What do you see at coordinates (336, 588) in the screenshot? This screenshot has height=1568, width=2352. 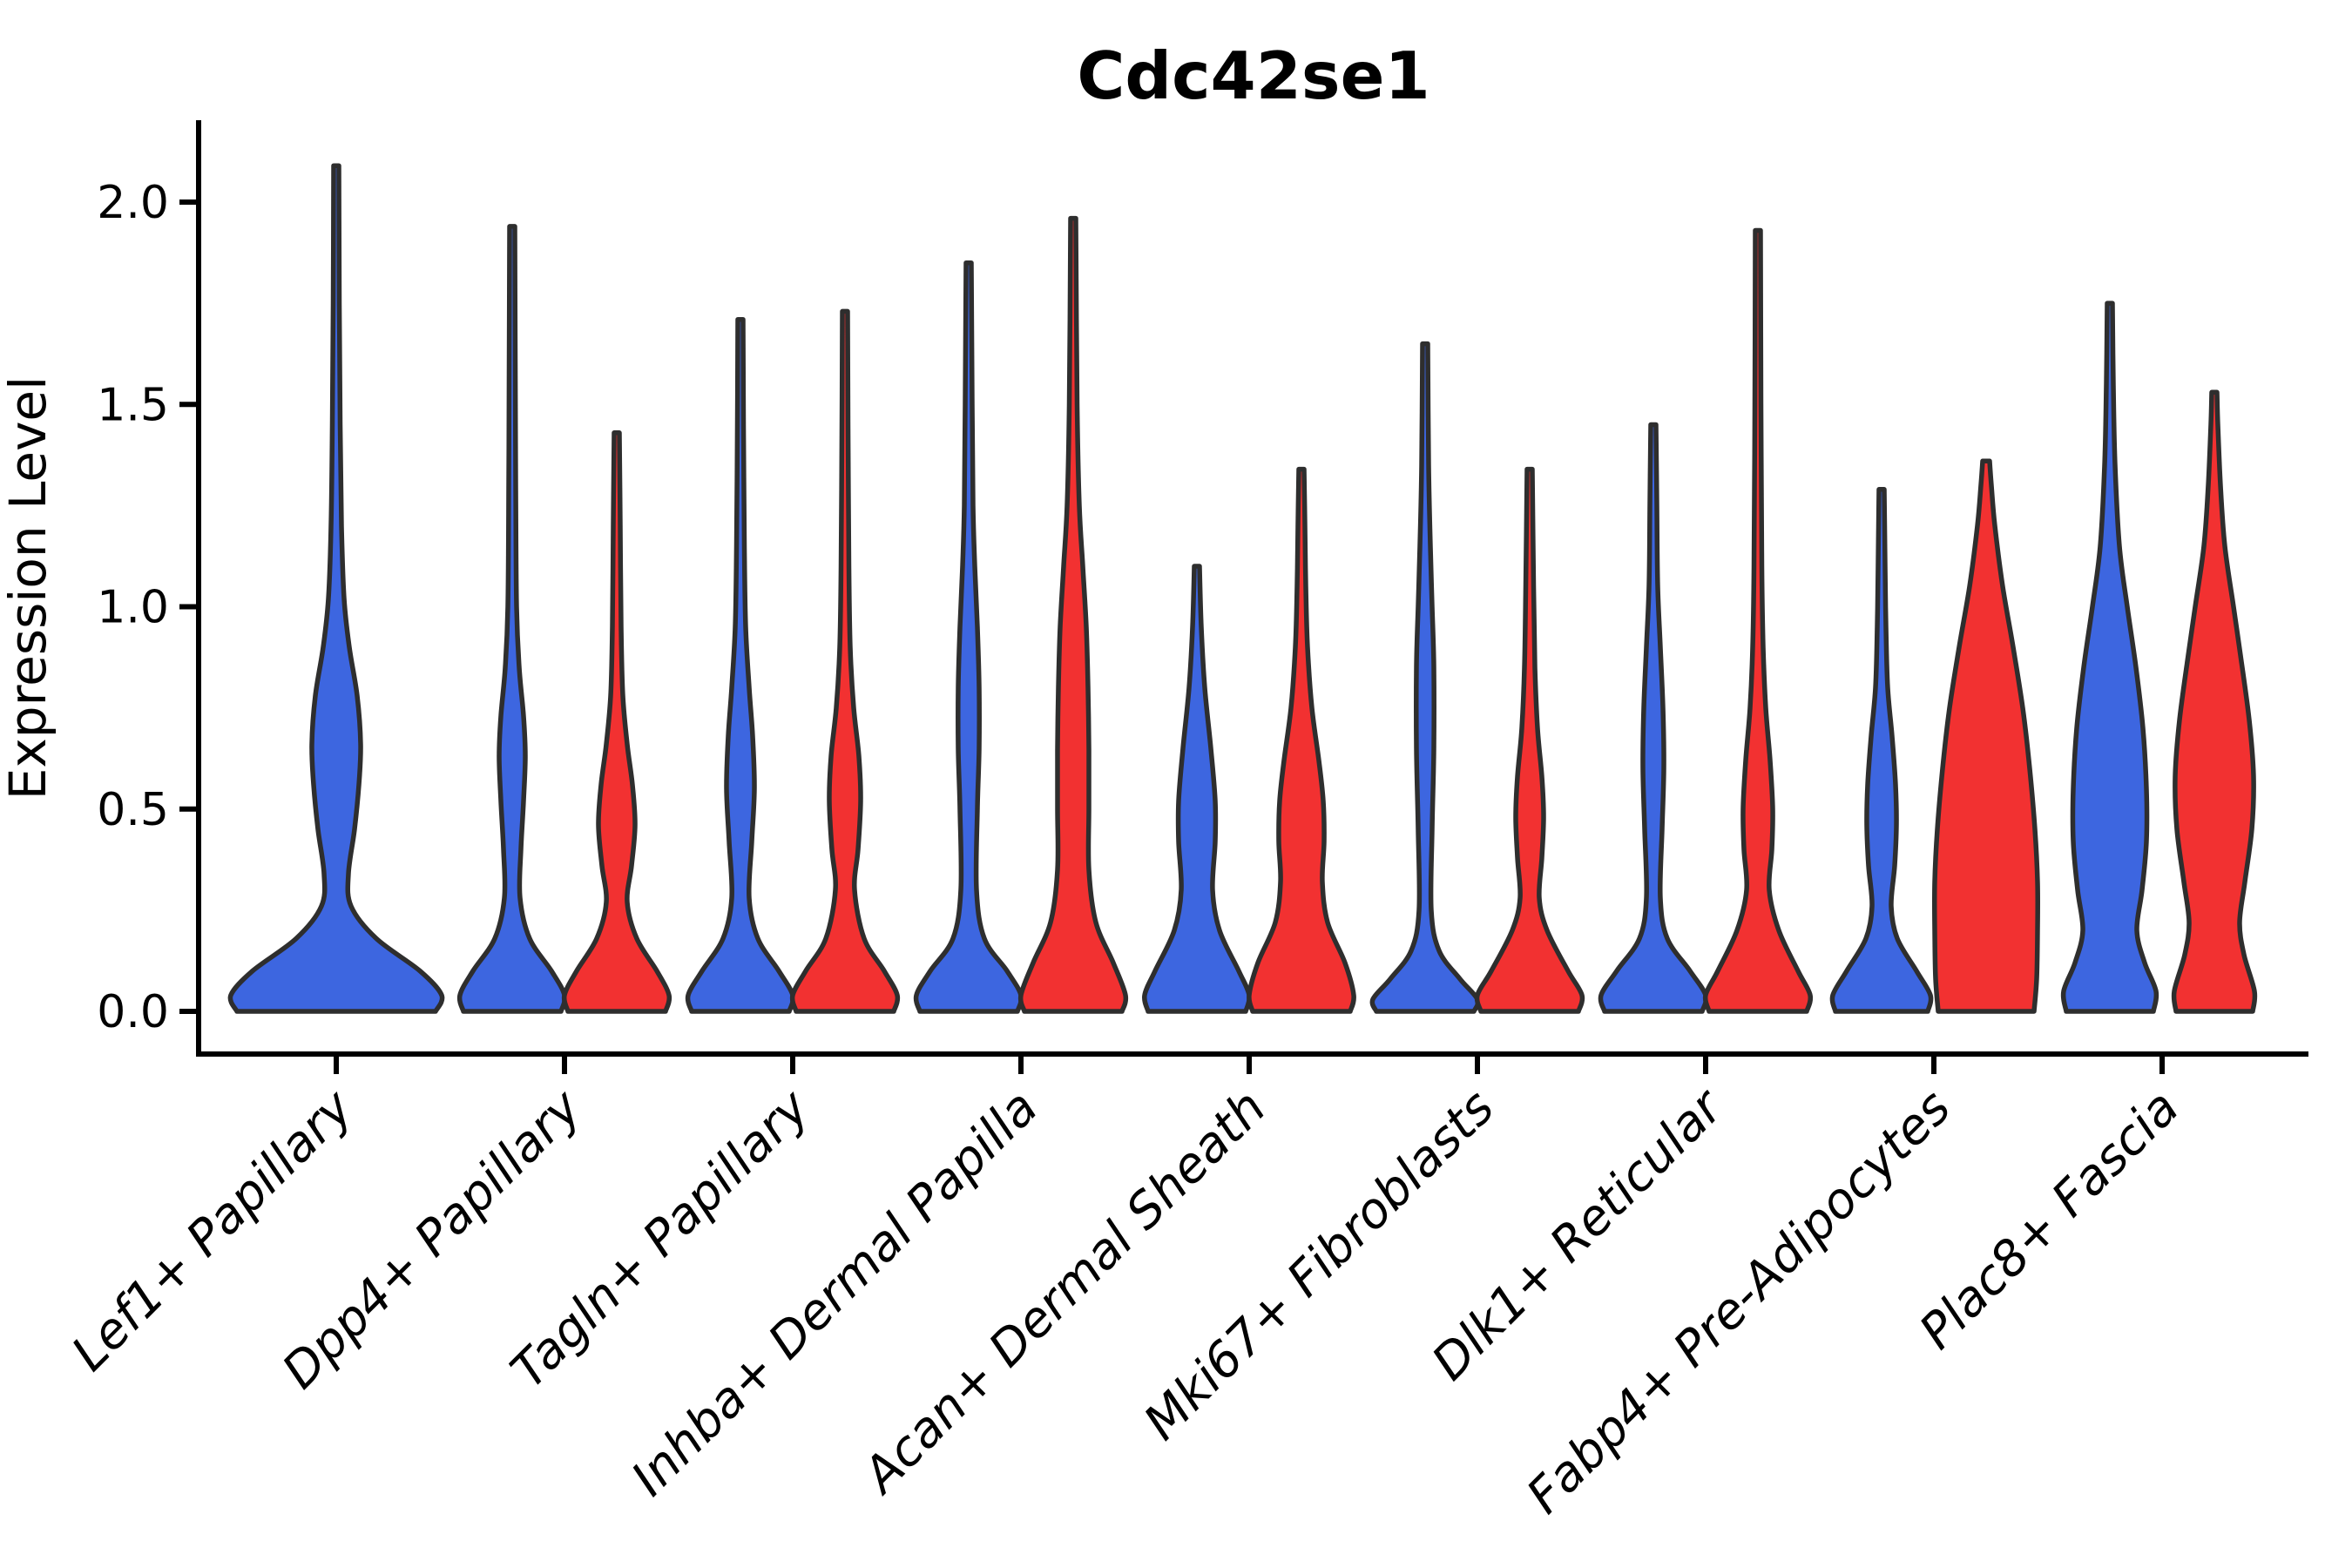 I see `violin-lef1-papillary-blue` at bounding box center [336, 588].